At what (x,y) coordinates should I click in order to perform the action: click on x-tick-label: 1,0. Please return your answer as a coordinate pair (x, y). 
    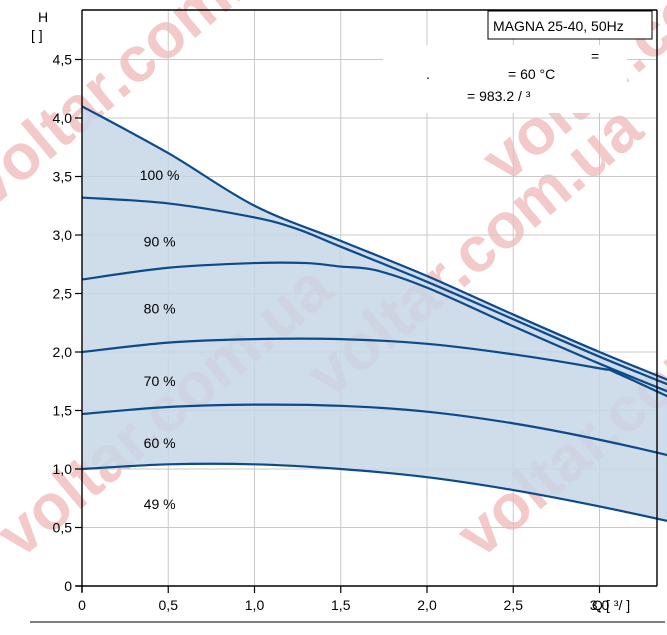
    Looking at the image, I should click on (255, 605).